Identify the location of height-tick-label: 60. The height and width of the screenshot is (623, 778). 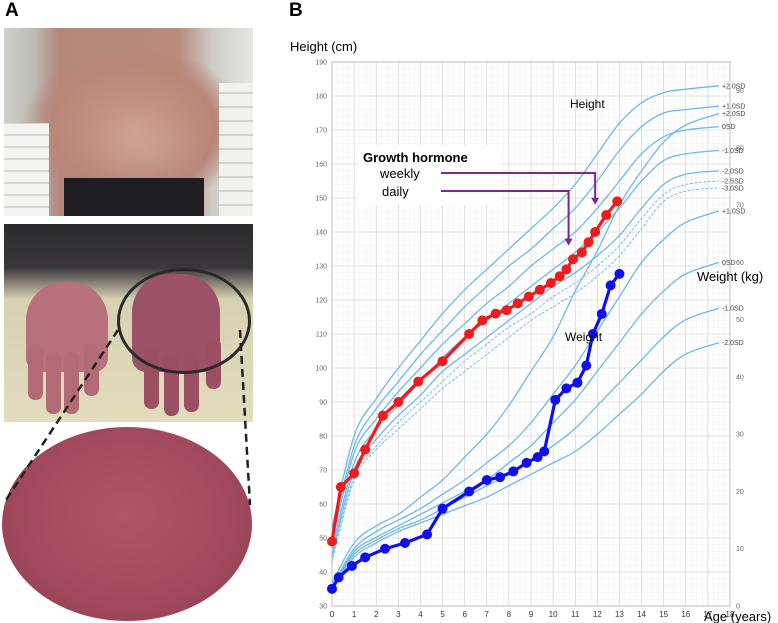
(323, 505).